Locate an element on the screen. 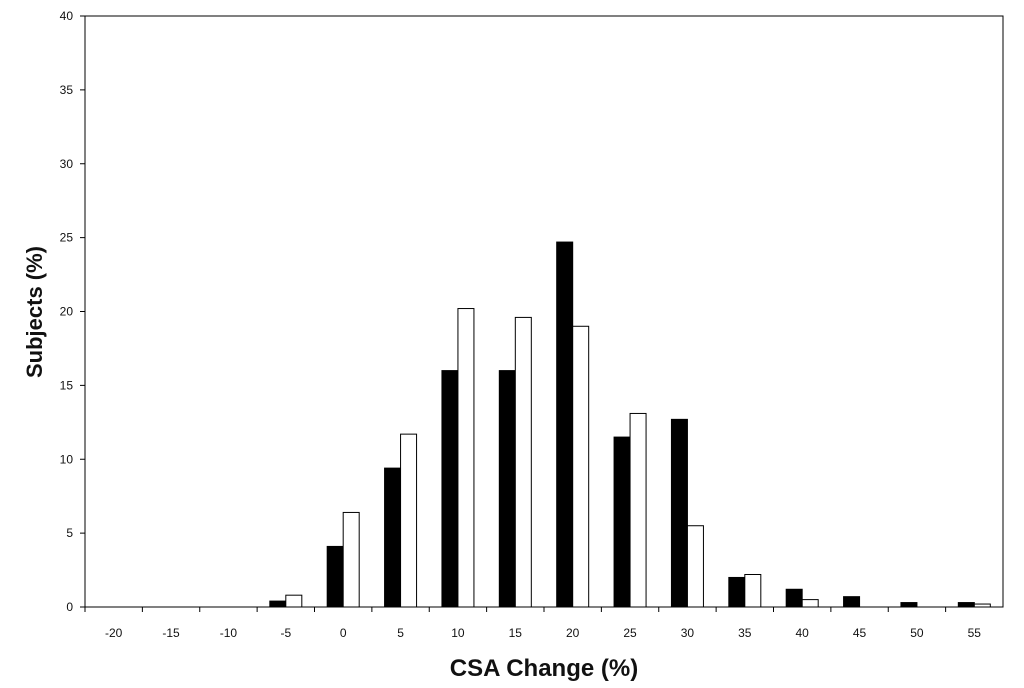  x-tick-label: 10 is located at coordinates (458, 633).